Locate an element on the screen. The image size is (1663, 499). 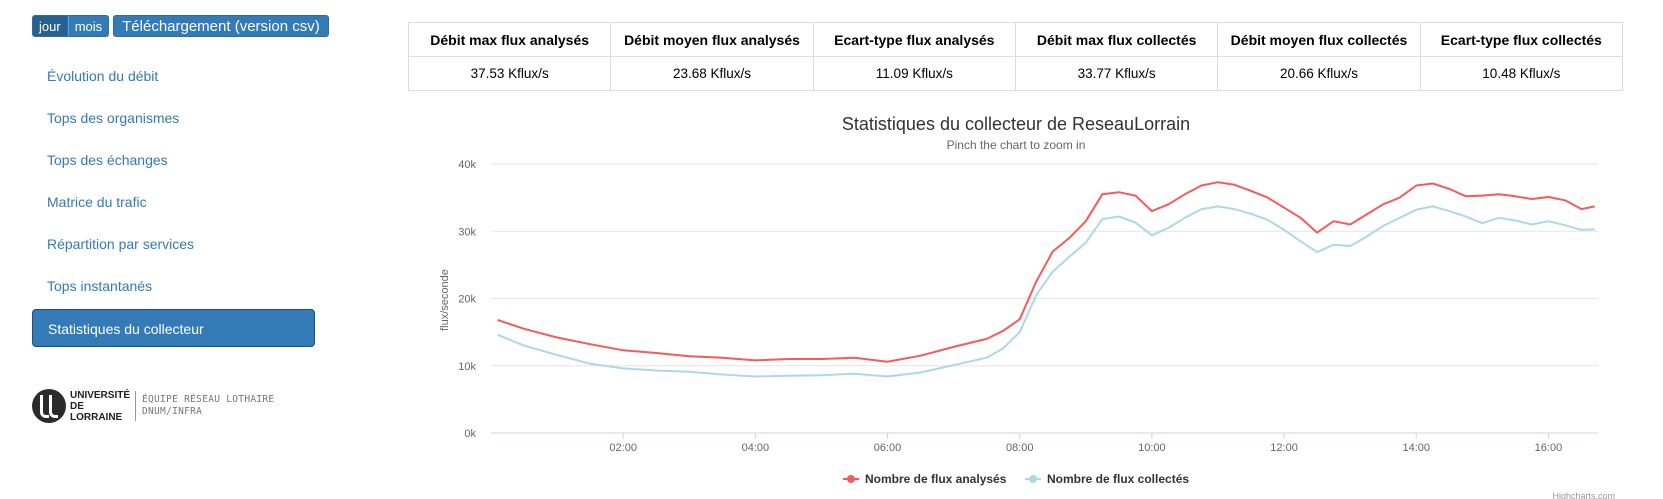
legend-marker-collectes is located at coordinates (1033, 479).